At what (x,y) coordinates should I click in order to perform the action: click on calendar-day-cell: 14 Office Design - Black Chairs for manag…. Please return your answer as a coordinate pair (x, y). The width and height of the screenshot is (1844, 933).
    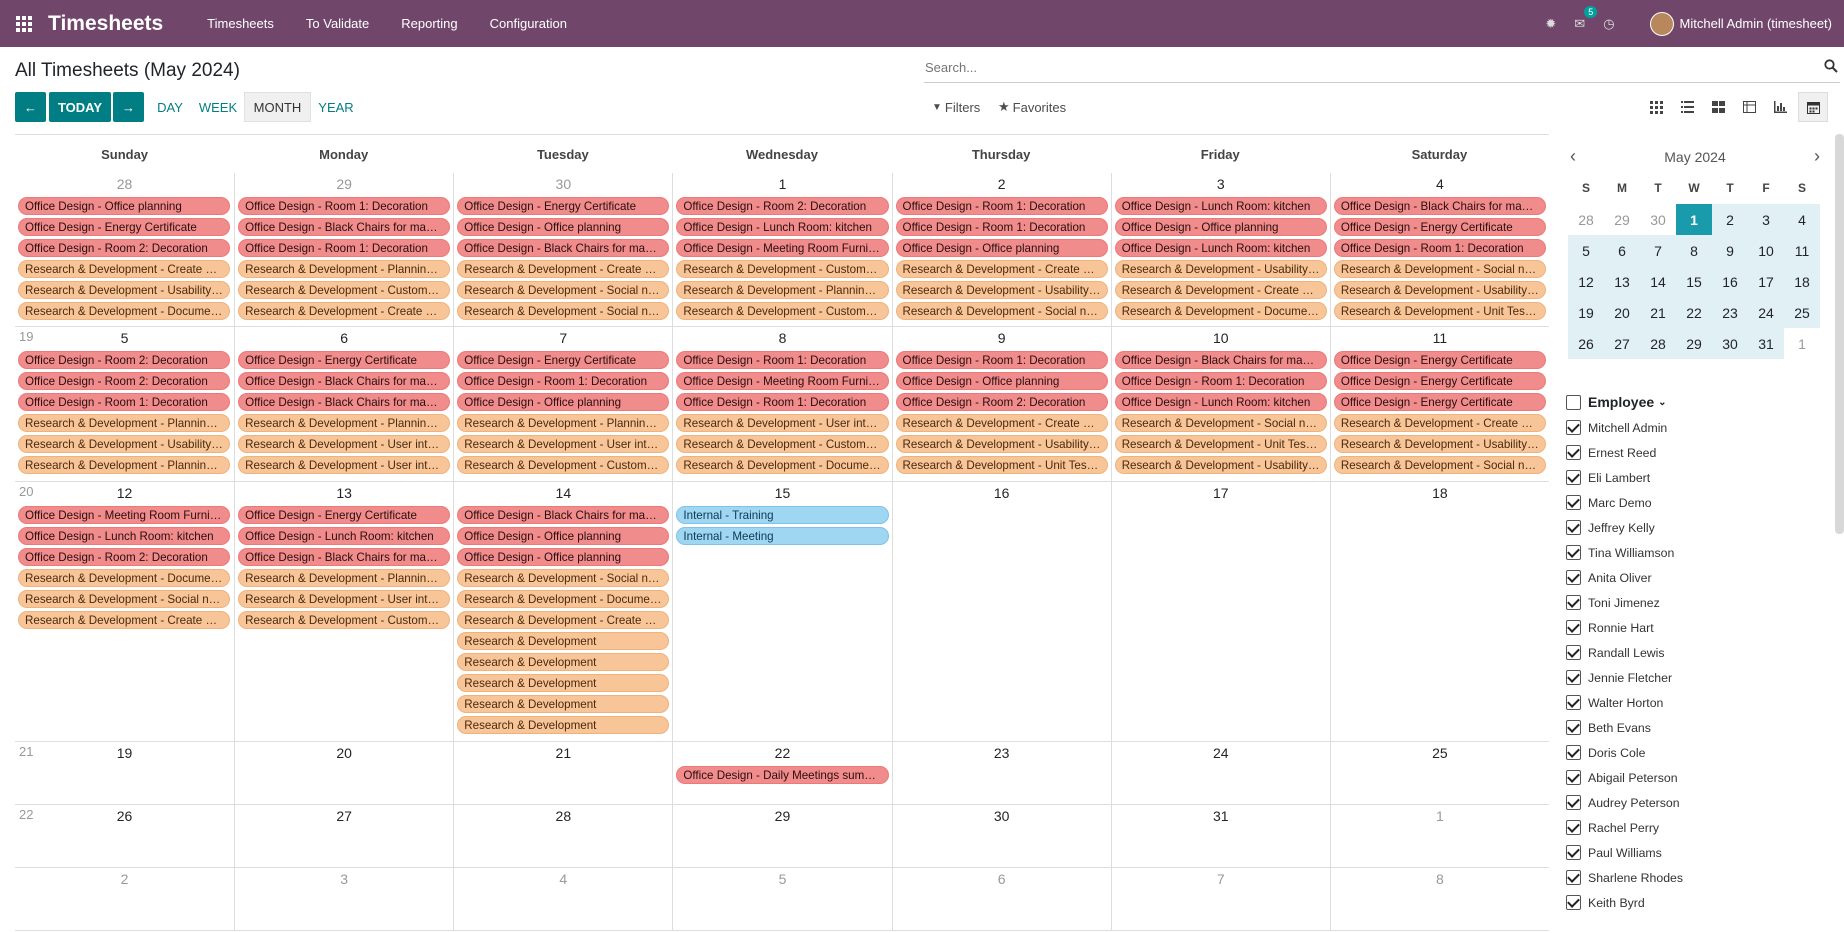
    Looking at the image, I should click on (563, 612).